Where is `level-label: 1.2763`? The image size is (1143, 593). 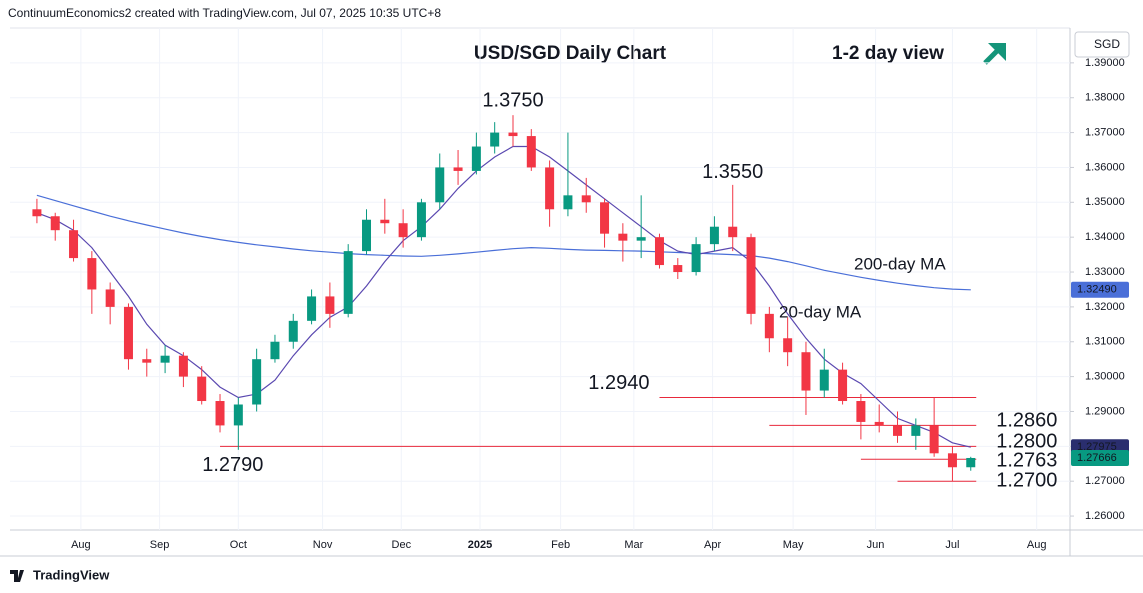 level-label: 1.2763 is located at coordinates (1026, 461).